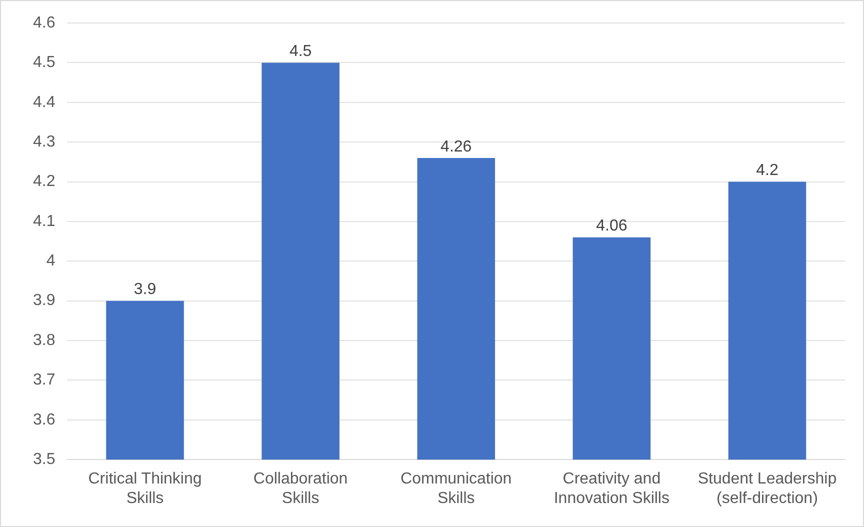 This screenshot has width=864, height=527. I want to click on x-tick-label: Collaboration Skills, so click(300, 488).